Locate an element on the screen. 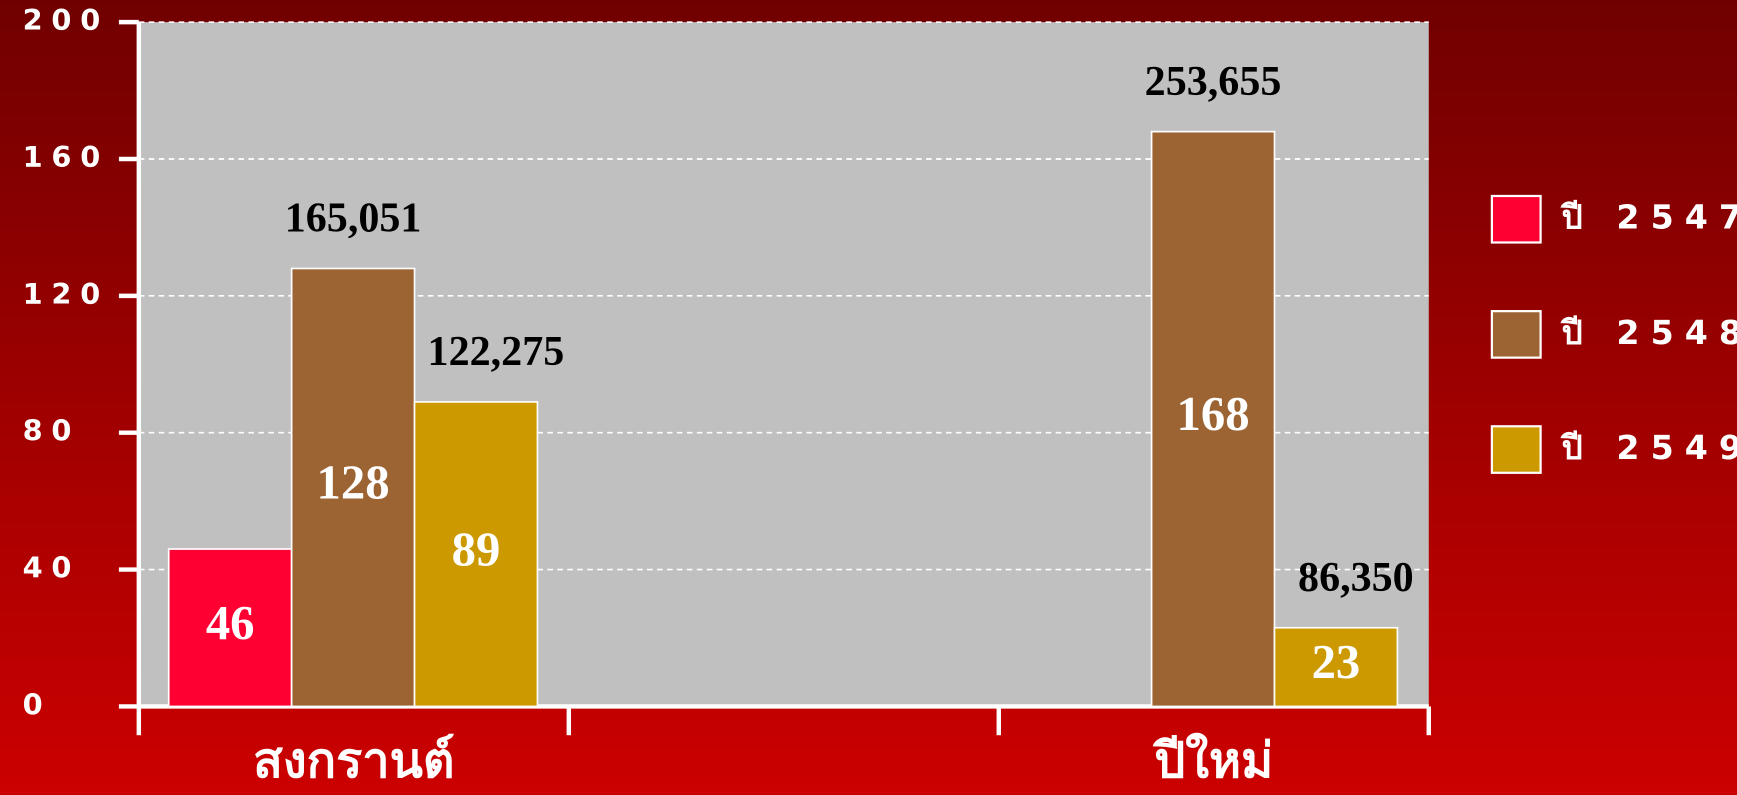 The height and width of the screenshot is (795, 1737). data-label: 128 is located at coordinates (353, 483).